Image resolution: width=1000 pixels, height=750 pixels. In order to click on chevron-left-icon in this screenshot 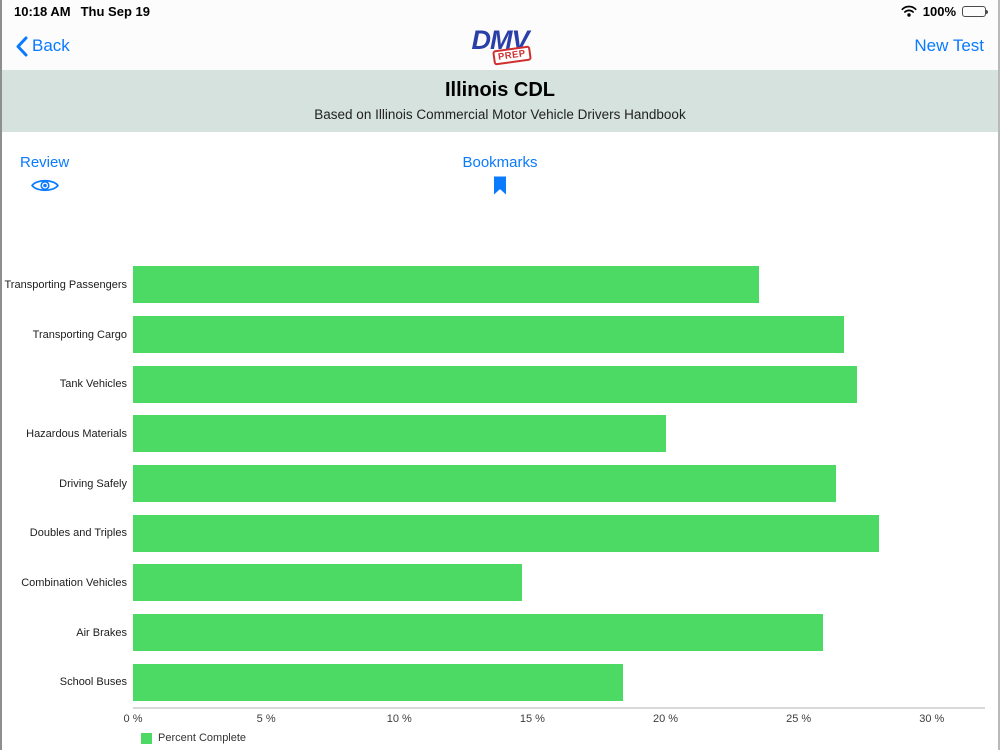, I will do `click(22, 46)`.